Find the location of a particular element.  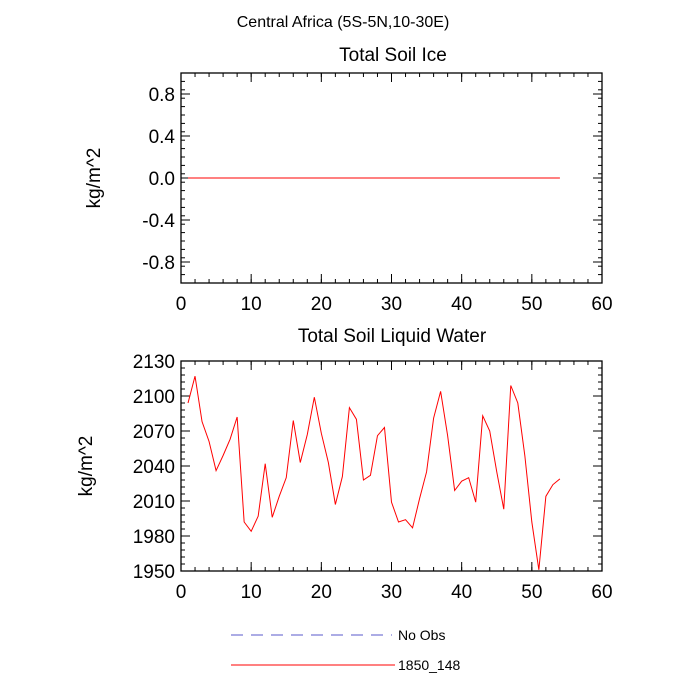

y-tick-label: 2010 is located at coordinates (154, 502).